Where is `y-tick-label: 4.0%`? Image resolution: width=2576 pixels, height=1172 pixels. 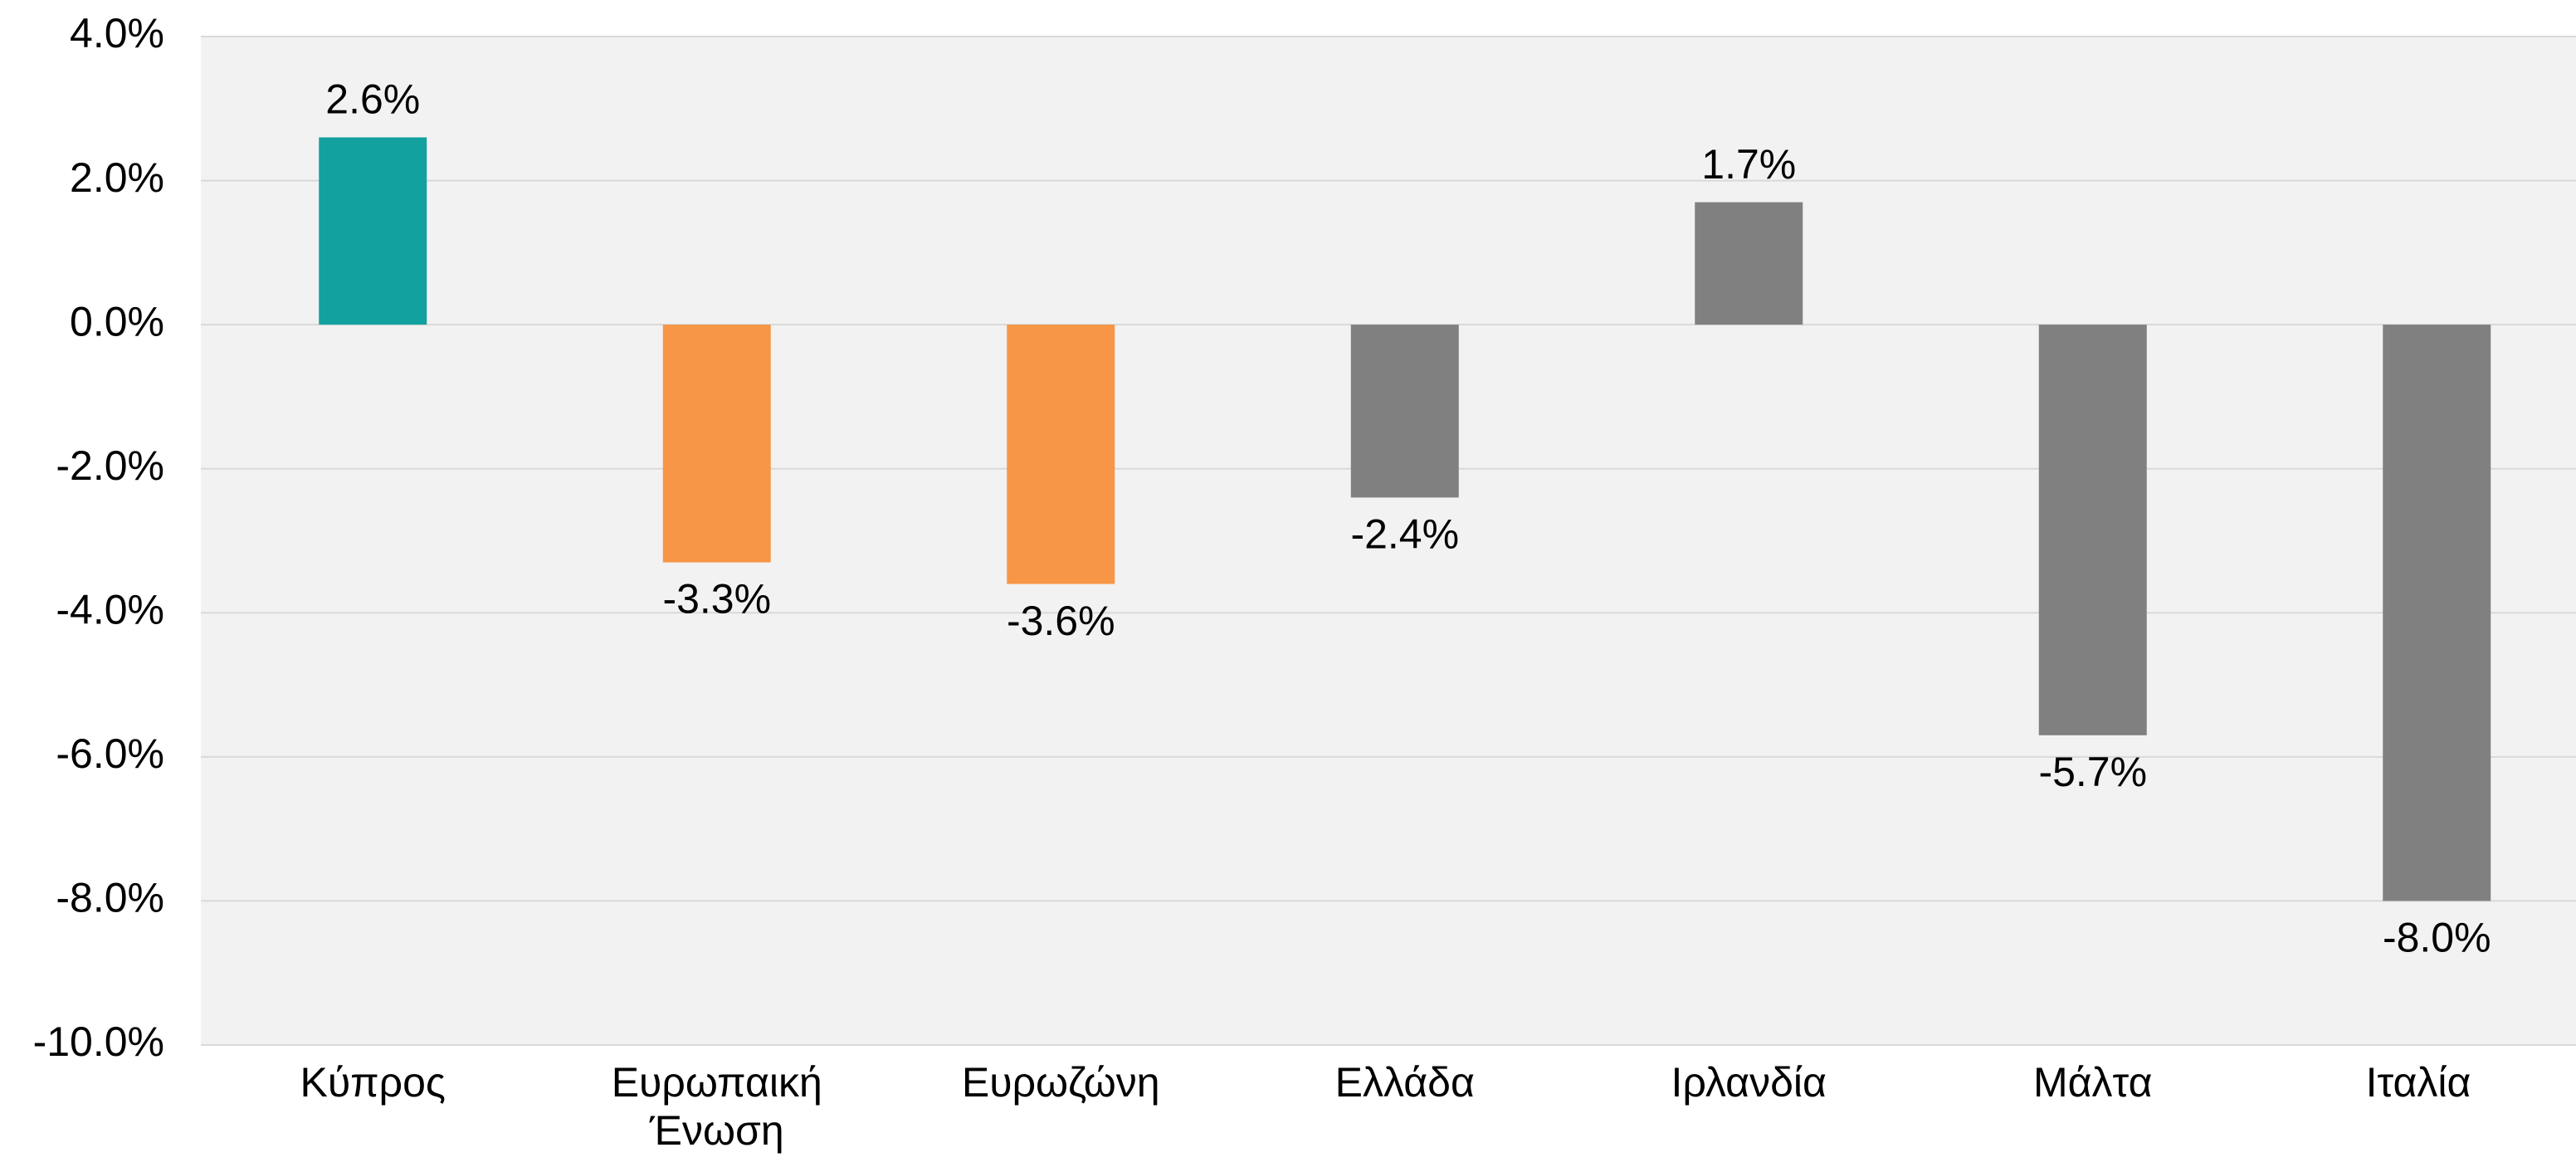
y-tick-label: 4.0% is located at coordinates (117, 33).